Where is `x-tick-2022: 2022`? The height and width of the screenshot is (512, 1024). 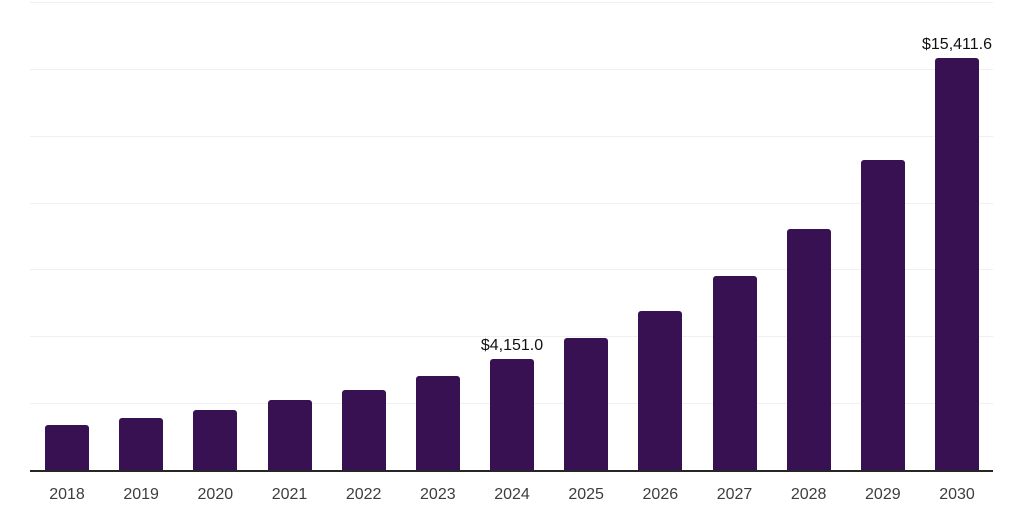 x-tick-2022: 2022 is located at coordinates (363, 494).